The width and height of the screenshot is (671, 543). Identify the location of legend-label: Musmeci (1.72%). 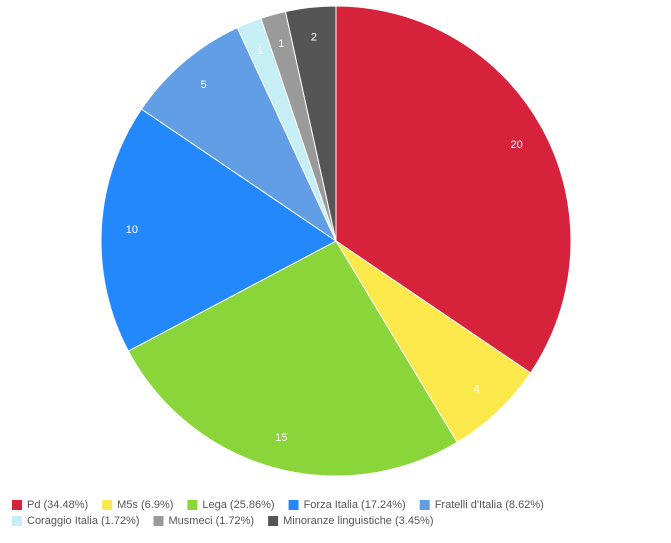
(212, 521).